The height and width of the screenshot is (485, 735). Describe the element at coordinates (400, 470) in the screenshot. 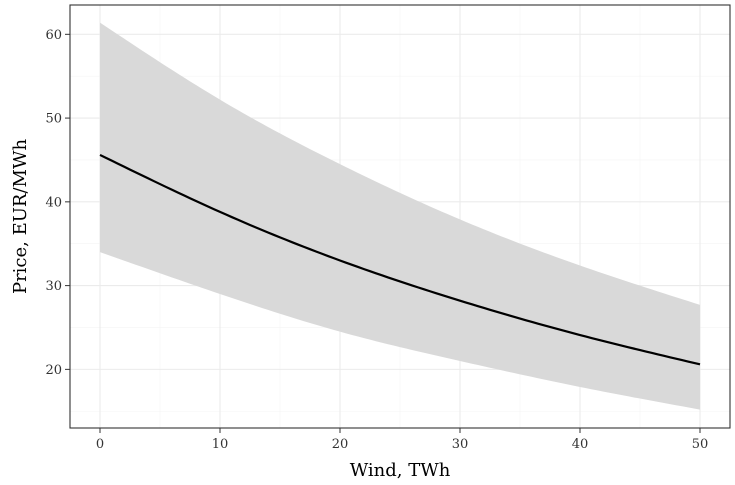

I see `x-axis-title: Wind, TWh` at that location.